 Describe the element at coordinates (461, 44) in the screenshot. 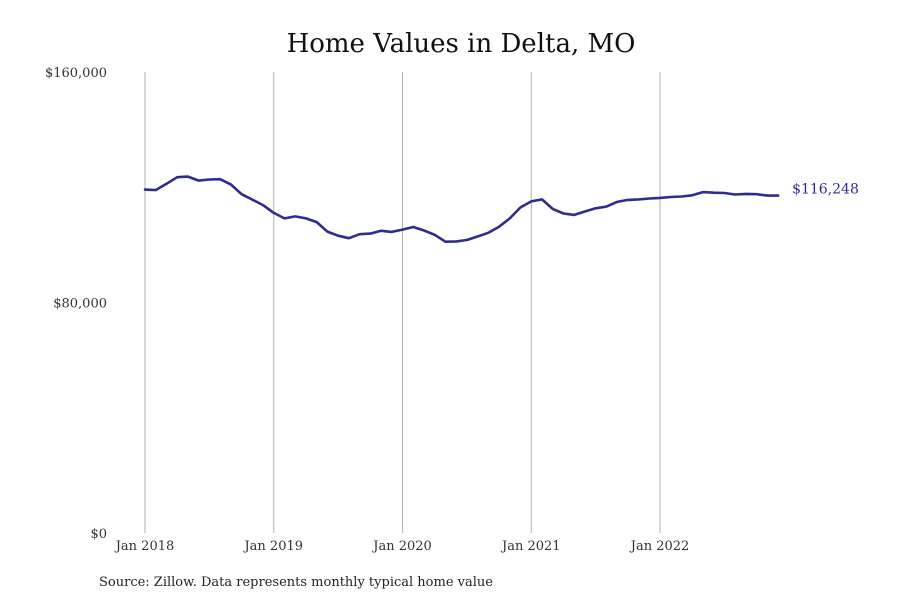

I see `chart-title: Home Values in Delta, MO` at that location.